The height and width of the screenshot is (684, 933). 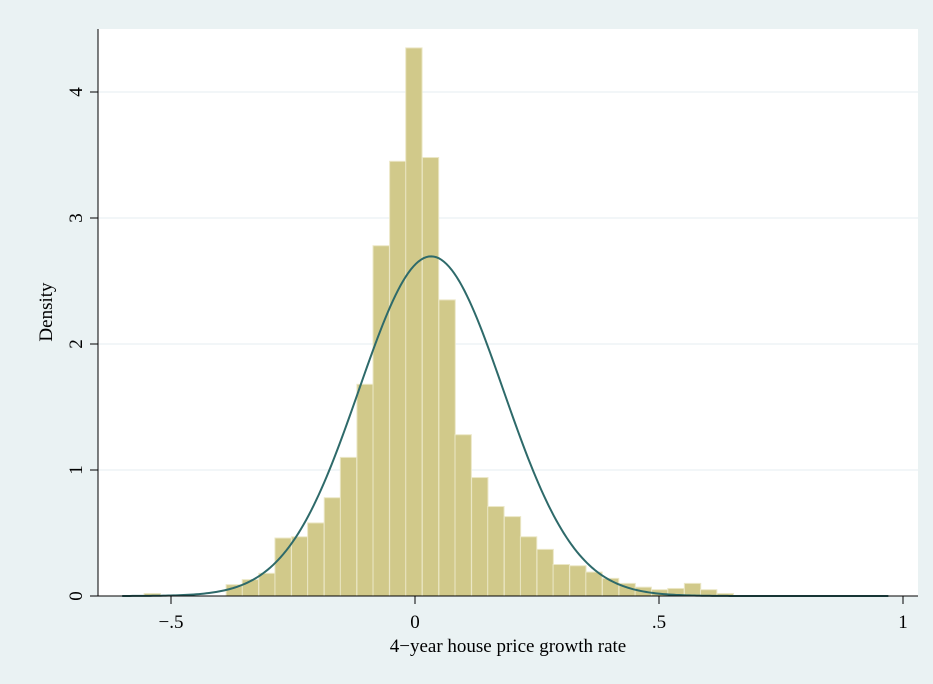 What do you see at coordinates (76, 596) in the screenshot?
I see `y-tick-label: 0` at bounding box center [76, 596].